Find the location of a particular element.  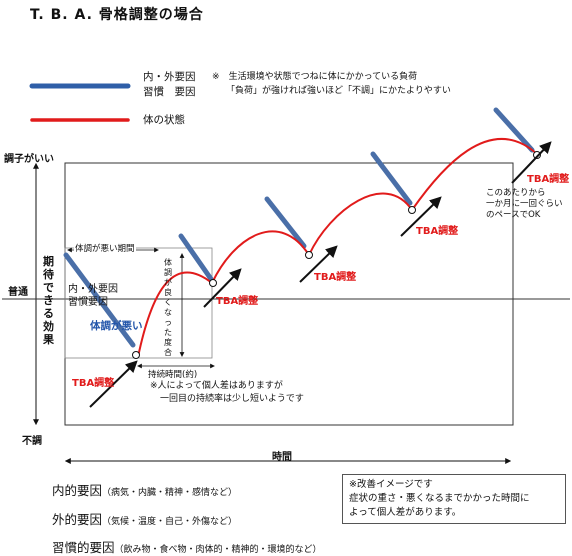

x-axis-title: 時間 is located at coordinates (282, 457).